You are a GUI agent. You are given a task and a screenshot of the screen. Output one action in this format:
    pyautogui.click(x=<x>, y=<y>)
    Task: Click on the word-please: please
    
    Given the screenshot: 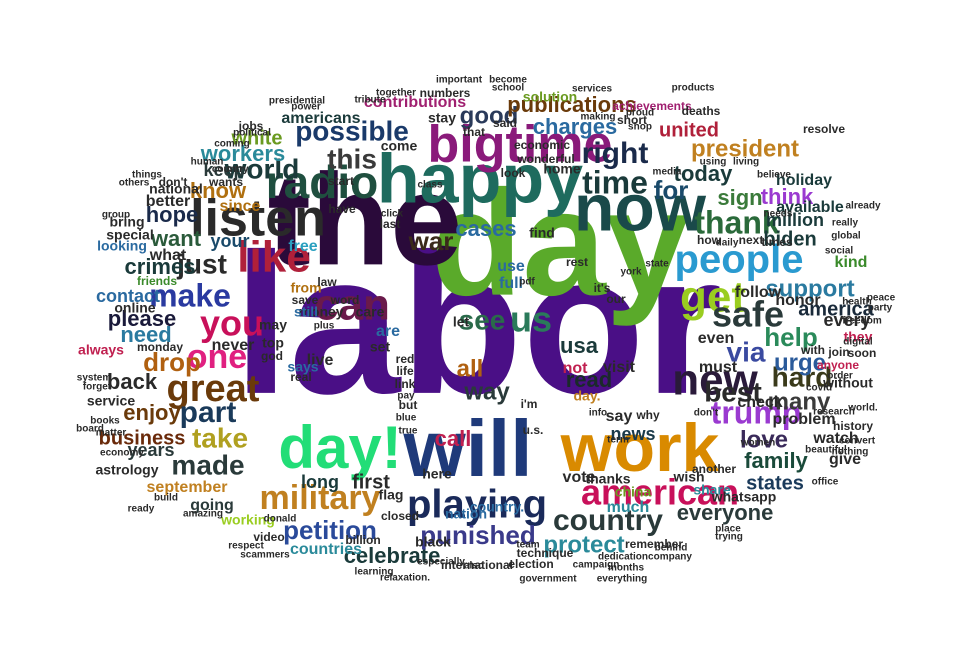 What is the action you would take?
    pyautogui.click(x=142, y=318)
    